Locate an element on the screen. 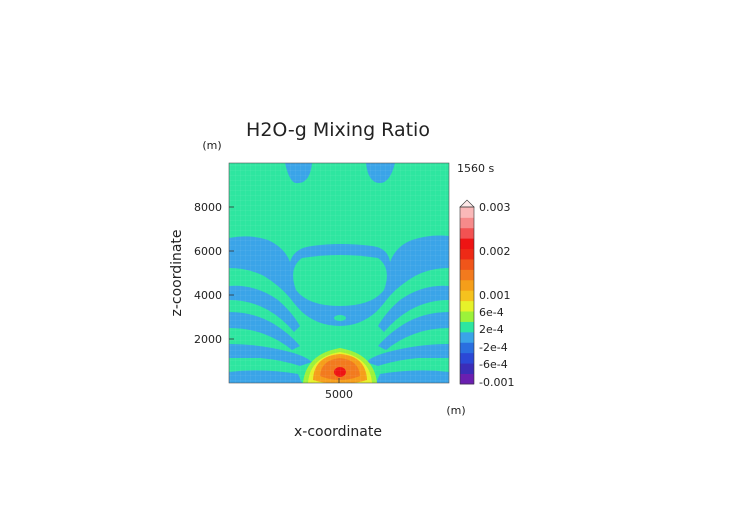 The height and width of the screenshot is (532, 752). colorbar-tick-label: -6e-4 is located at coordinates (493, 364).